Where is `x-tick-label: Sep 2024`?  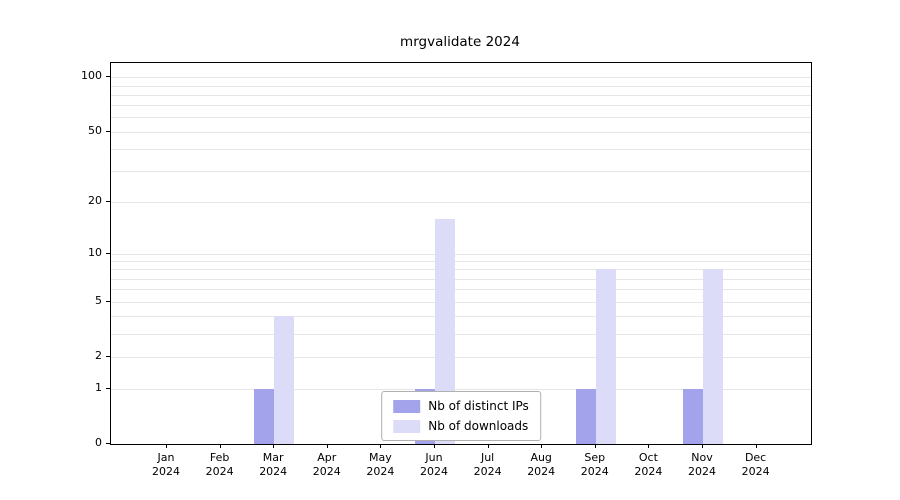
x-tick-label: Sep 2024 is located at coordinates (595, 465).